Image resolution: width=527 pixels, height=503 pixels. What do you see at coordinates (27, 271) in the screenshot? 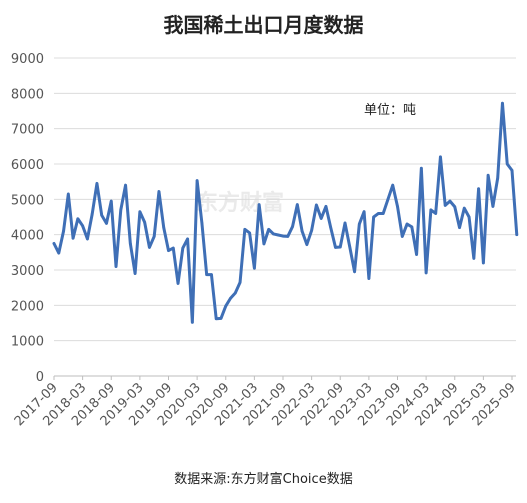
I see `y-tick-label: 3000` at bounding box center [27, 271].